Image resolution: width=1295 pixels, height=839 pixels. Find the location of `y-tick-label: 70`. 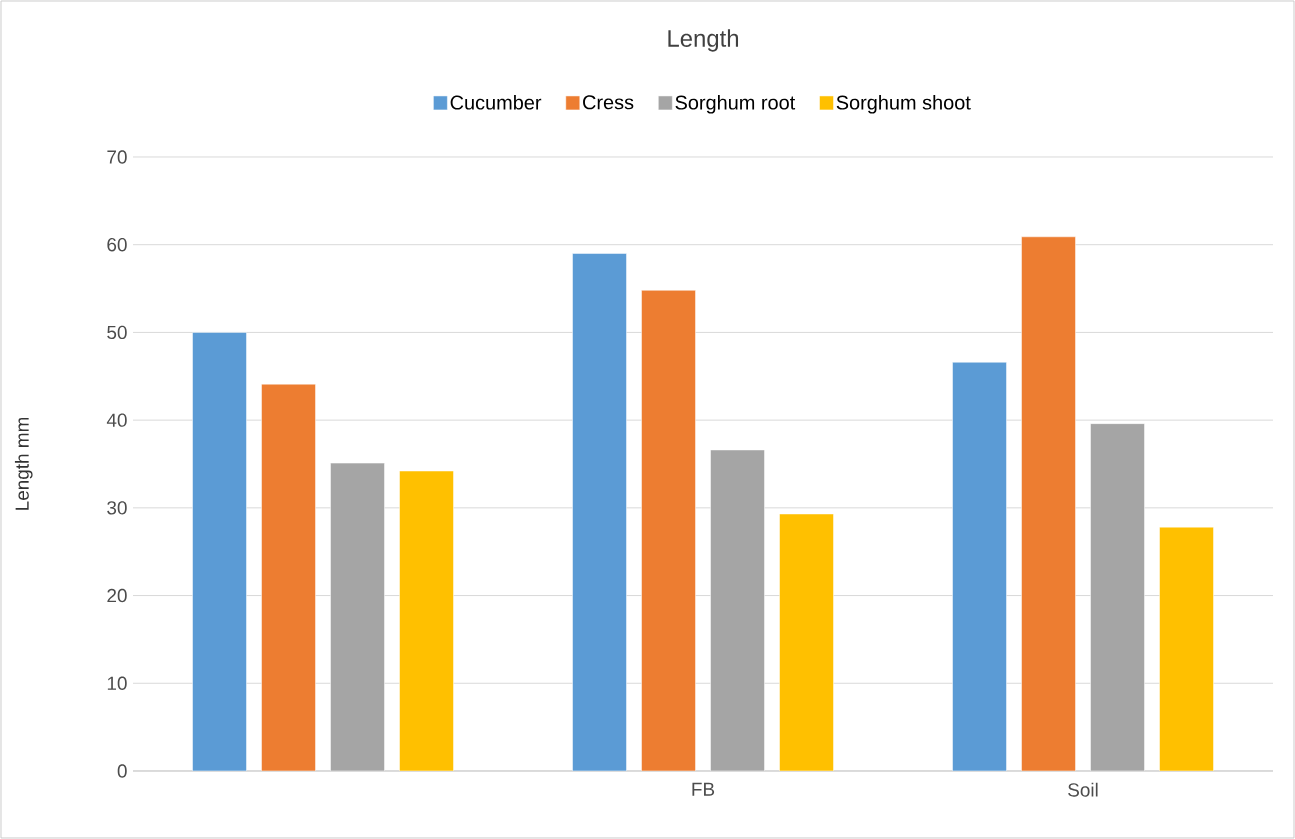

y-tick-label: 70 is located at coordinates (117, 157).